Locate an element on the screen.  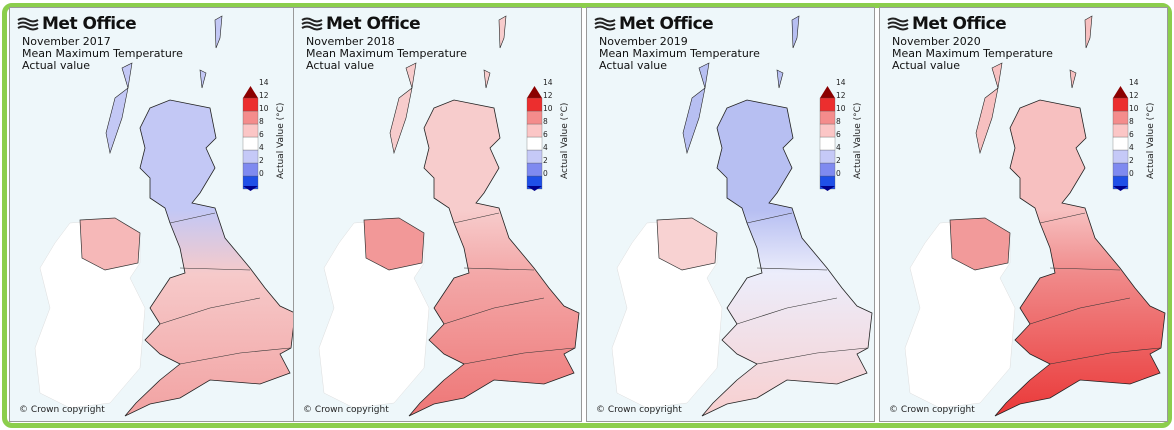
period-label: November 2019 is located at coordinates (643, 41).